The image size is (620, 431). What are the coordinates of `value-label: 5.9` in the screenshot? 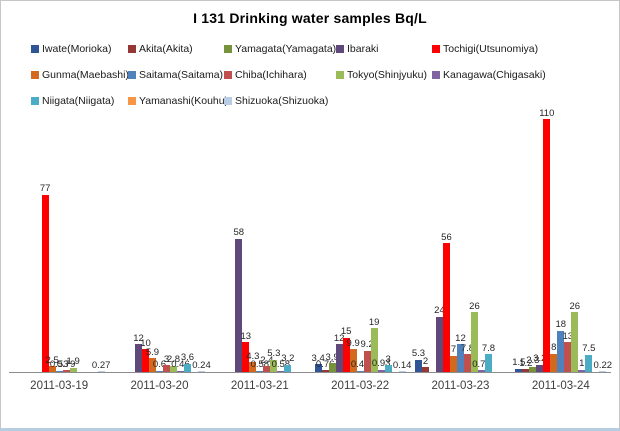 It's located at (152, 352).